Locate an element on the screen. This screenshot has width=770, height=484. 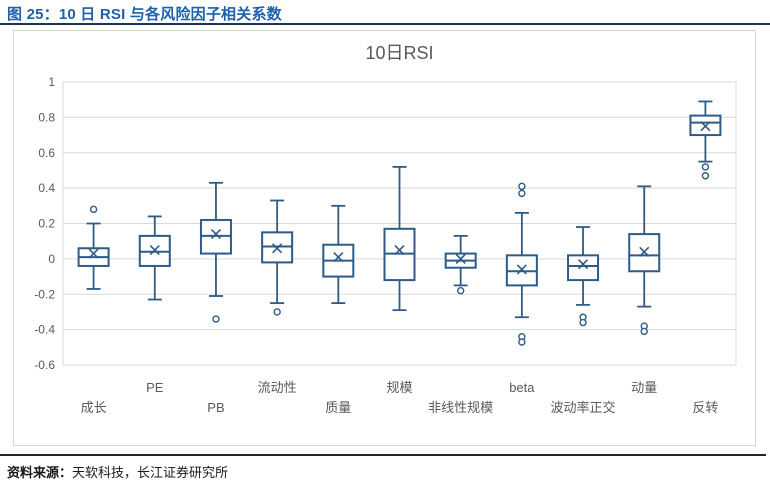
x-category-label-pe: PE is located at coordinates (155, 387).